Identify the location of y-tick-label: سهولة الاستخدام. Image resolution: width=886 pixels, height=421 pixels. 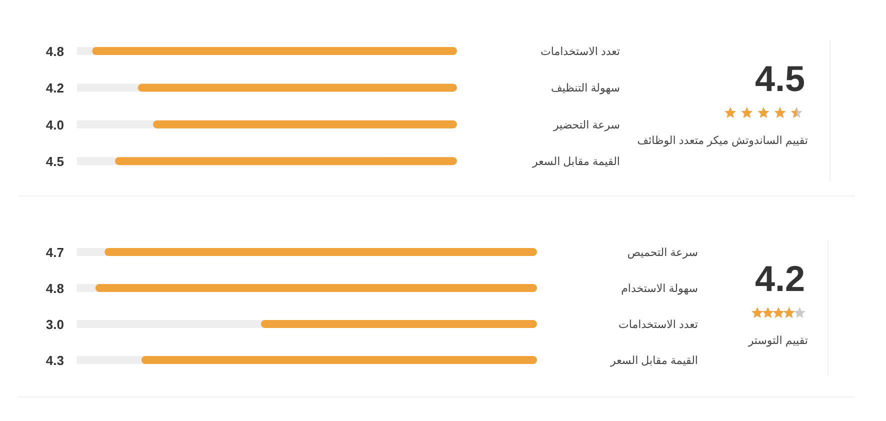
(659, 289).